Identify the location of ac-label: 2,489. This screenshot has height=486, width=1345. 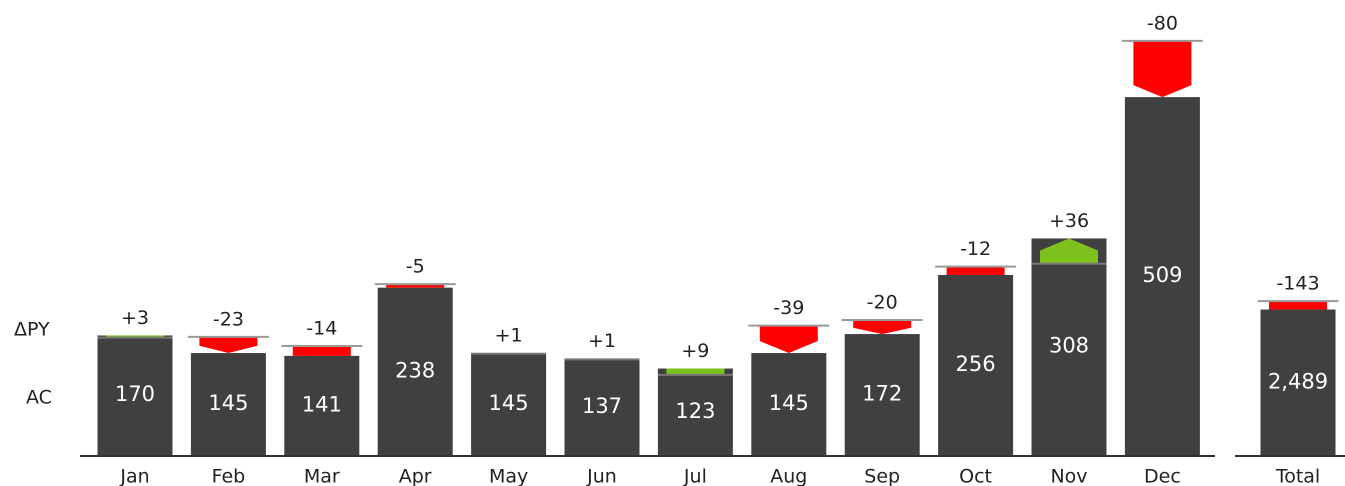
(1298, 381).